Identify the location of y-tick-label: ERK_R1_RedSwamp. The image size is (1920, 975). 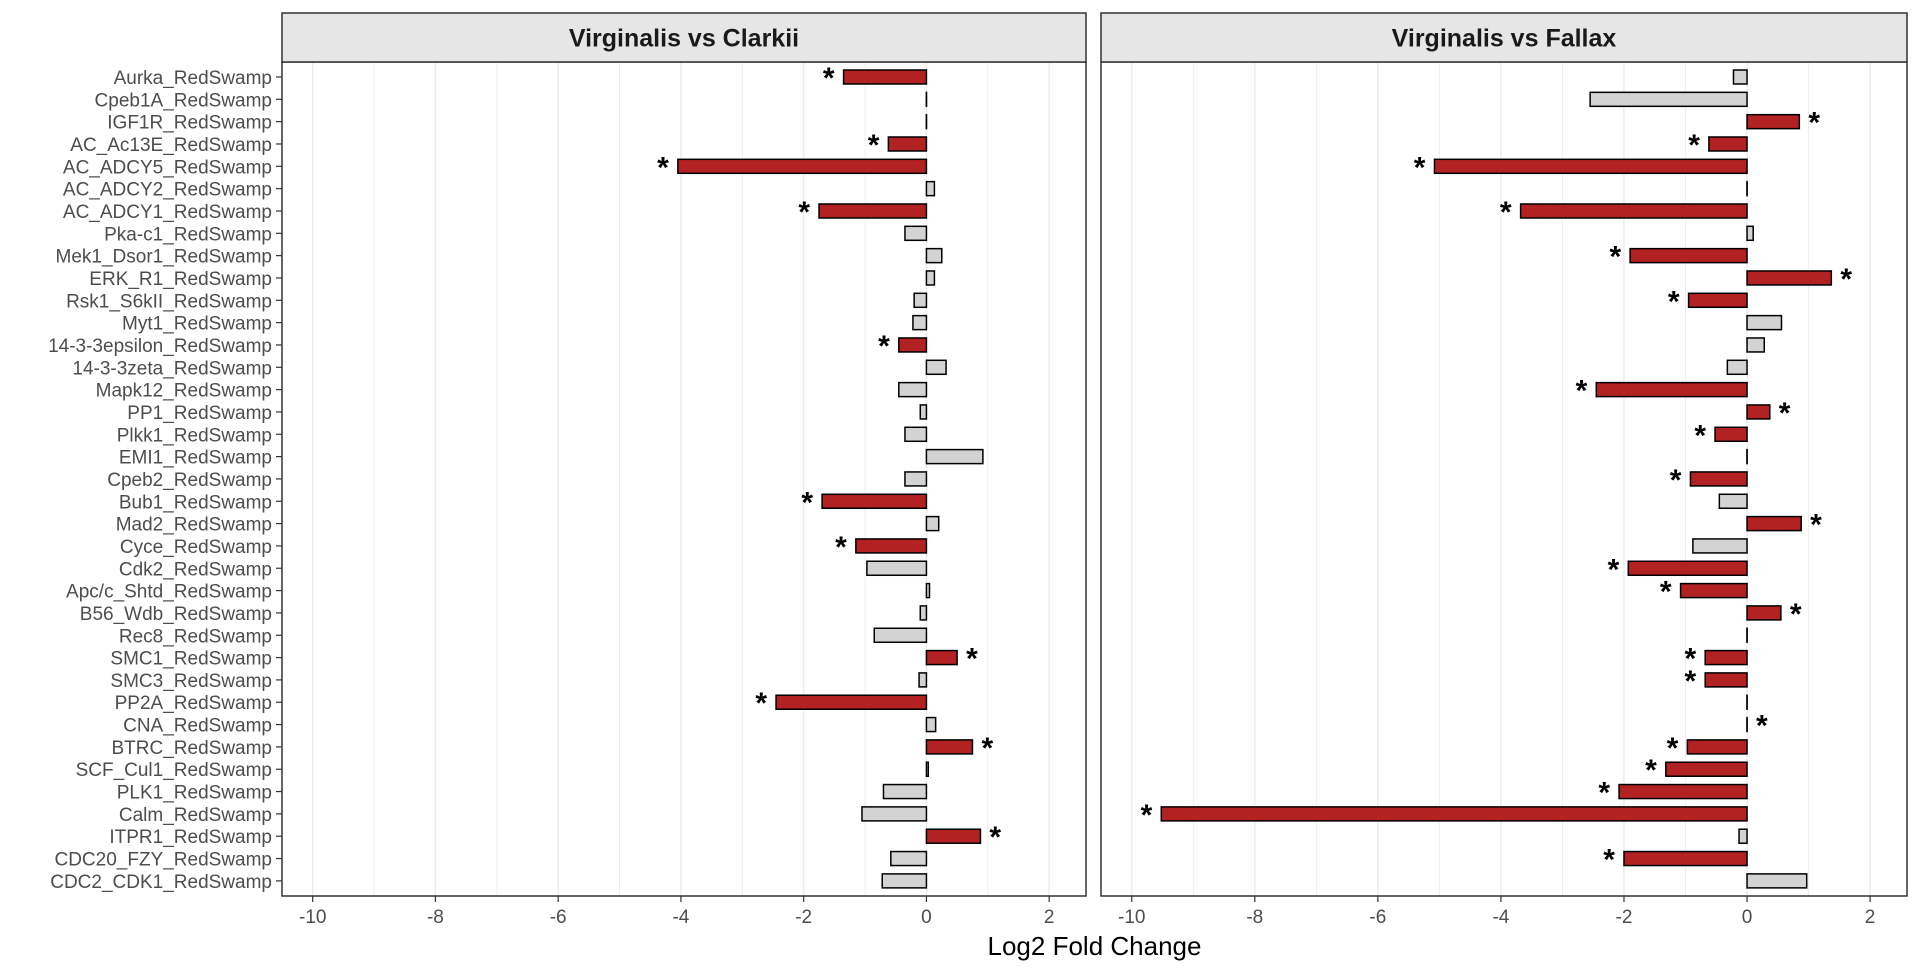
(180, 279).